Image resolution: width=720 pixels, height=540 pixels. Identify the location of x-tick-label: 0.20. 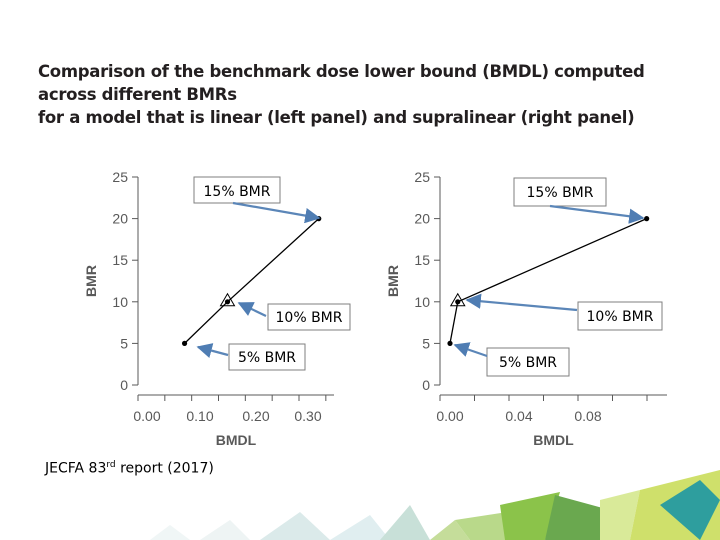
(255, 416).